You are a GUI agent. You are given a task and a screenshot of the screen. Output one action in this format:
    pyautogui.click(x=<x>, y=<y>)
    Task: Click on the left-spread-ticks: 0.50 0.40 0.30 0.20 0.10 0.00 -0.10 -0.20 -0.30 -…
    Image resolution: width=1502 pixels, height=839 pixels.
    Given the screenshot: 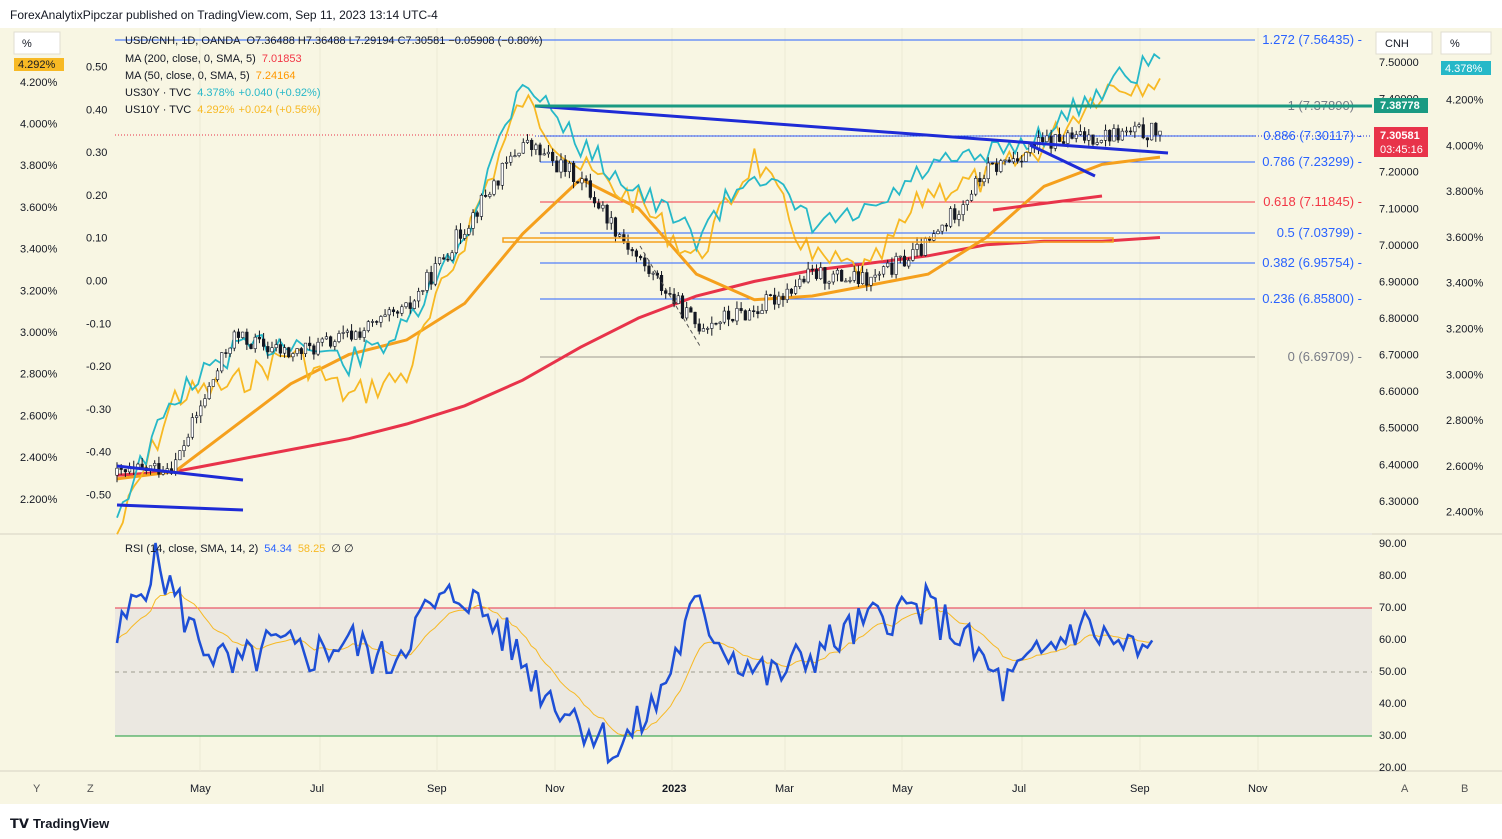 What is the action you would take?
    pyautogui.click(x=98, y=282)
    